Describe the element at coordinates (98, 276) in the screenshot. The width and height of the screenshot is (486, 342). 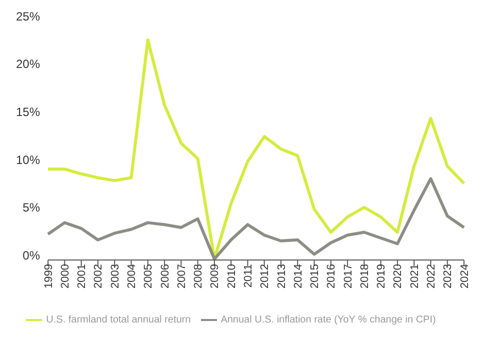
I see `x-tick-label: 2002` at that location.